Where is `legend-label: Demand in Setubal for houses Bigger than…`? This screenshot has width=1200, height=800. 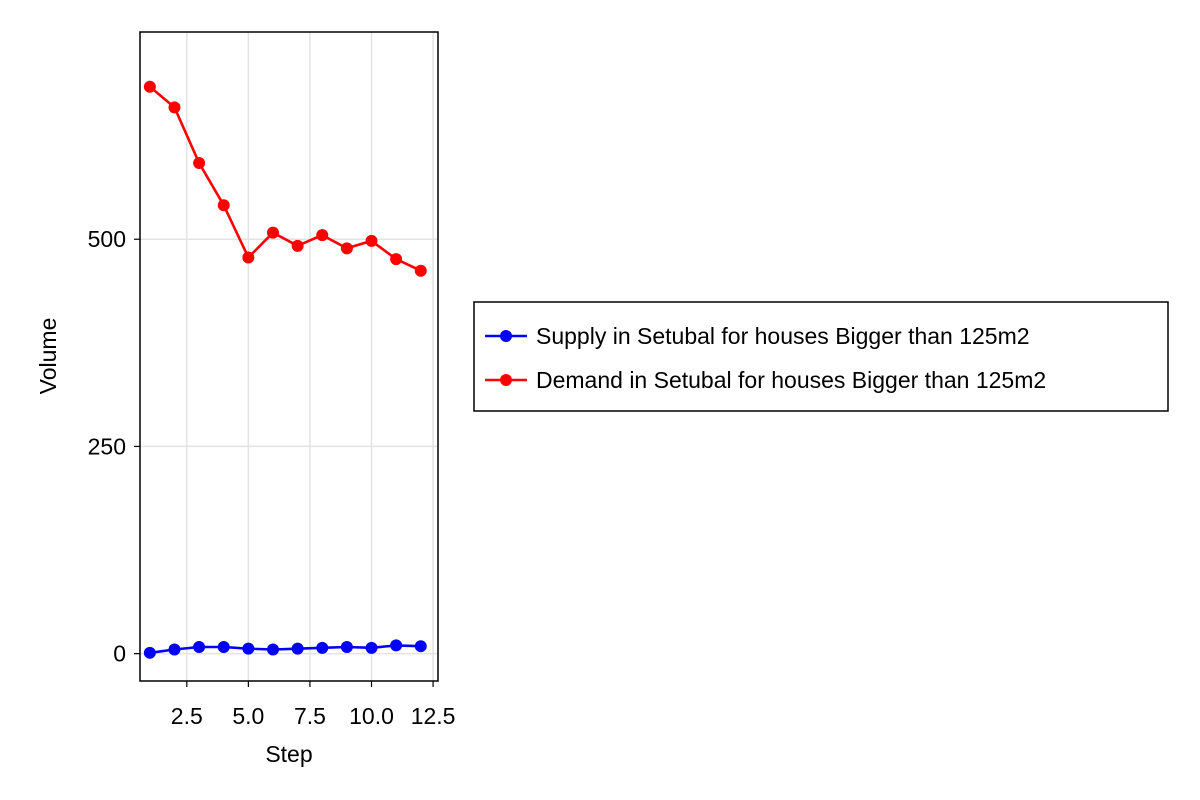 legend-label: Demand in Setubal for houses Bigger than… is located at coordinates (791, 380).